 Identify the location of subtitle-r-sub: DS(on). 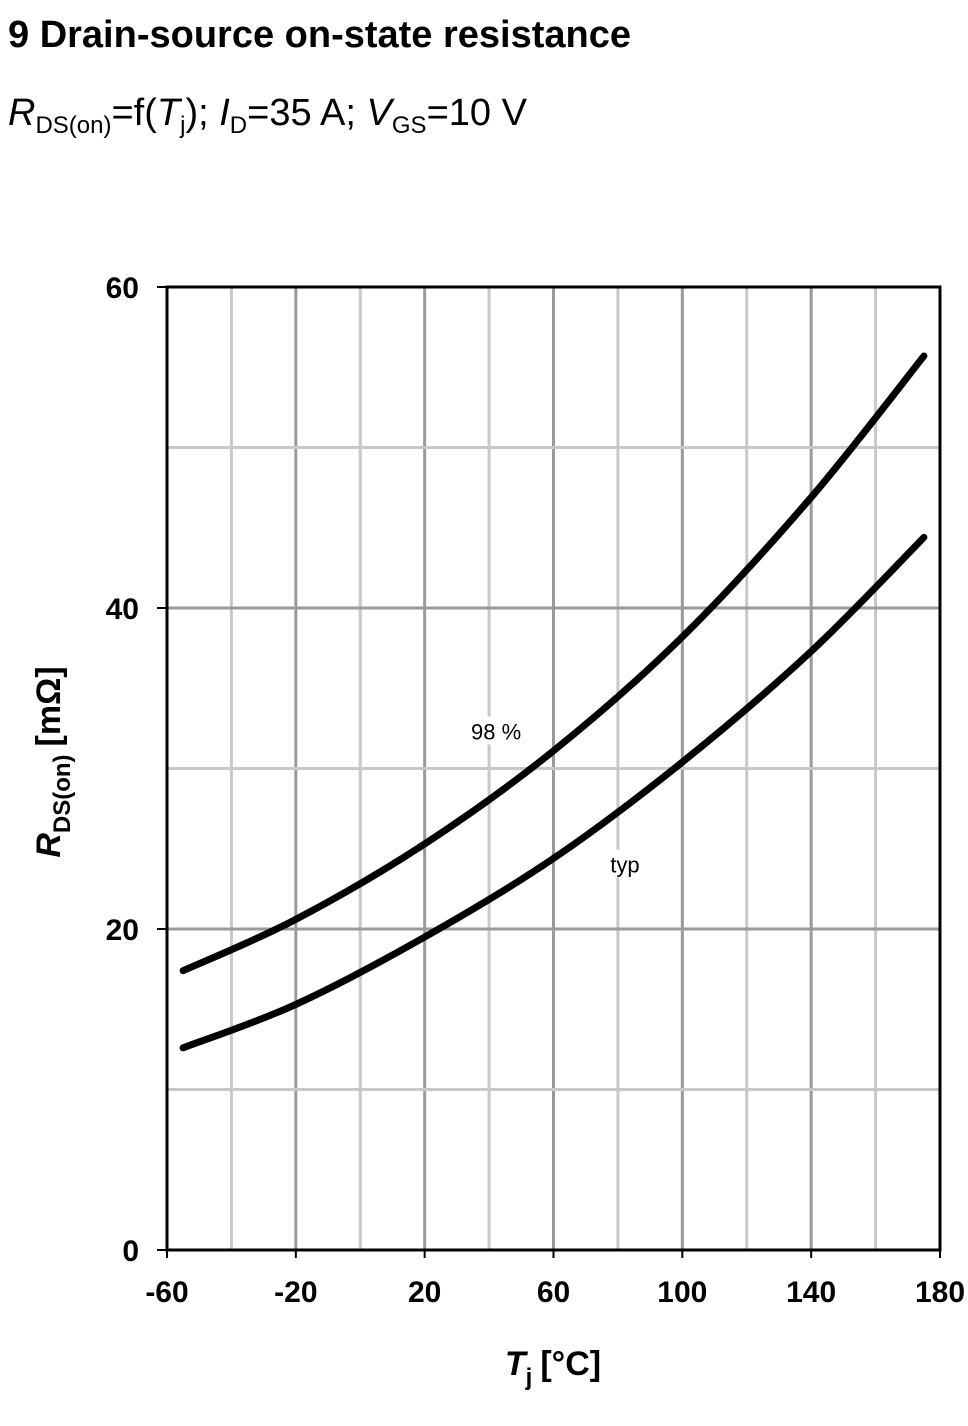
(73, 125).